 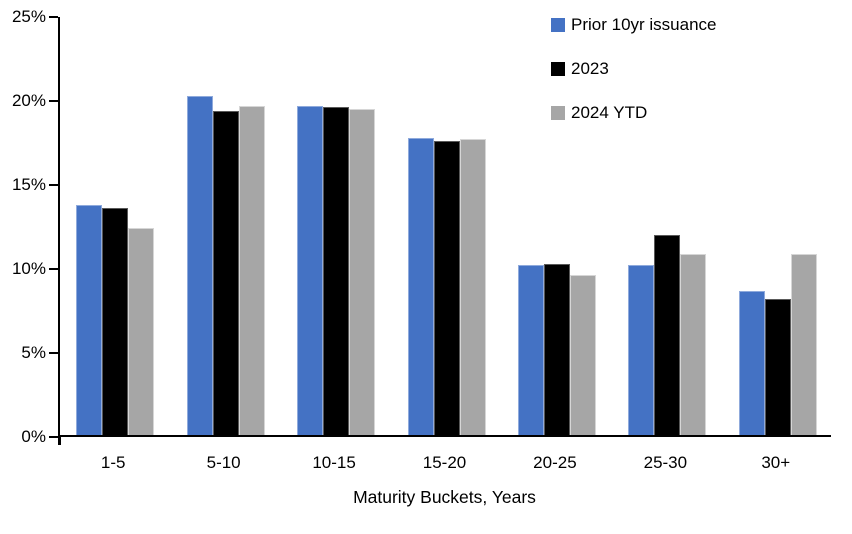 I want to click on bar-2024-ytd-30+, so click(x=803, y=344).